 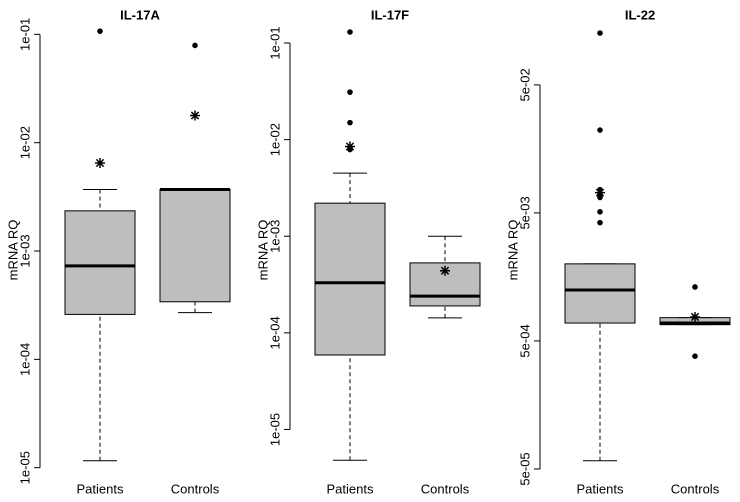 I want to click on y-tick-label: 5e-03, so click(x=524, y=212).